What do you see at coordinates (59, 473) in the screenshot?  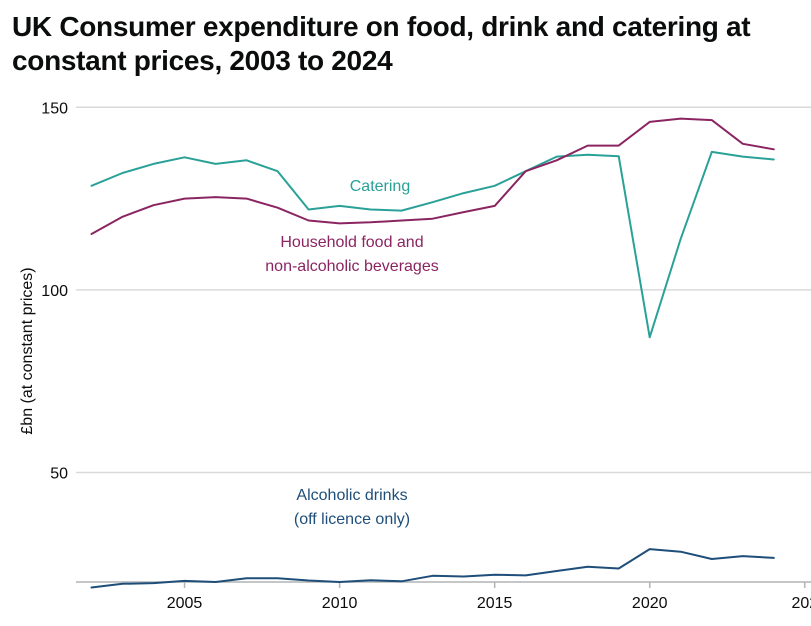 I see `y-tick-label-50: 50` at bounding box center [59, 473].